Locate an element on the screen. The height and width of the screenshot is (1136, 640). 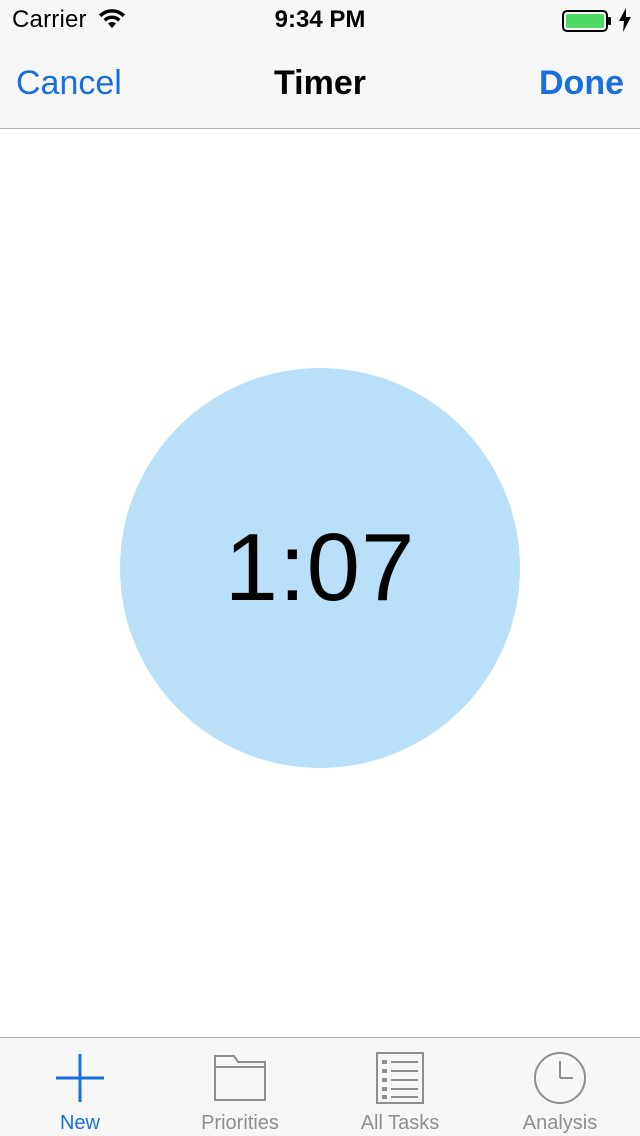
tab-new: New is located at coordinates (80, 1087).